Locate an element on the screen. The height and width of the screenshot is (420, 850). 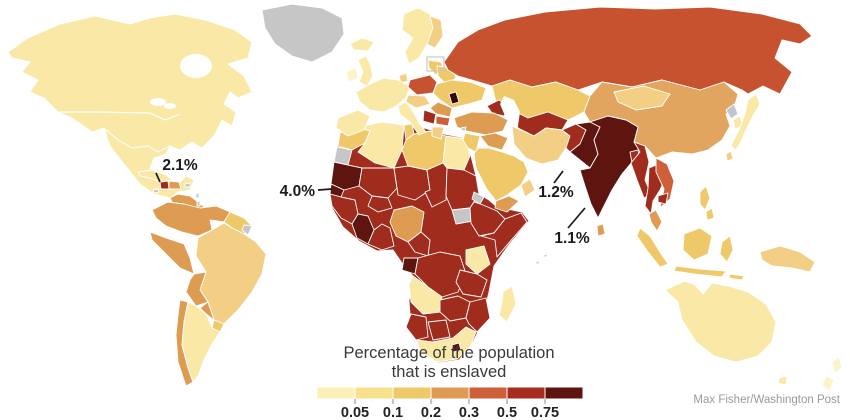
region-ghana-togo-benin is located at coordinates (381, 237).